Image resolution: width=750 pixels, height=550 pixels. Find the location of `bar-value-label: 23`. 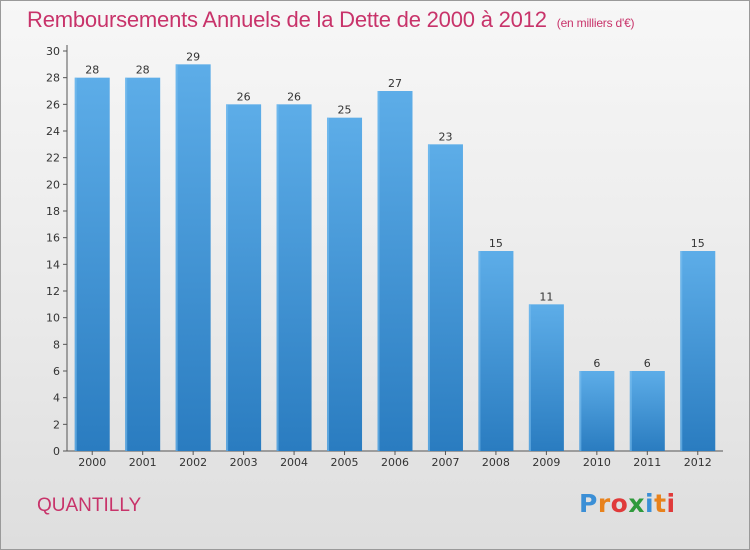

bar-value-label: 23 is located at coordinates (445, 136).